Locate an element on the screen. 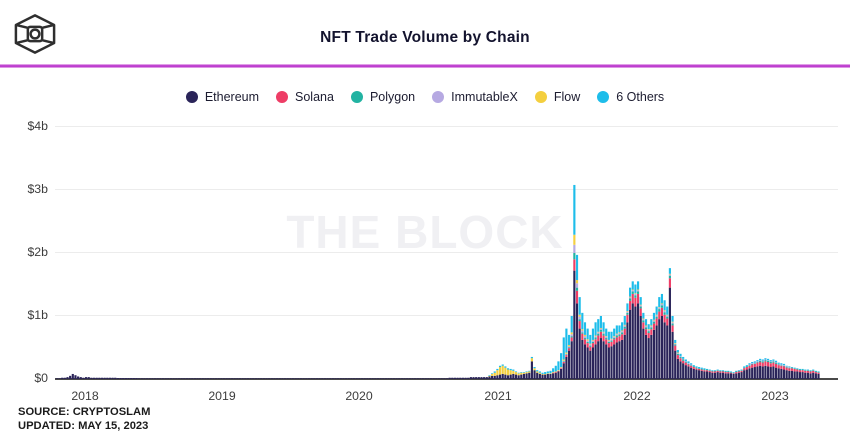  legend-item-immutablex: ImmutableX is located at coordinates (475, 97).